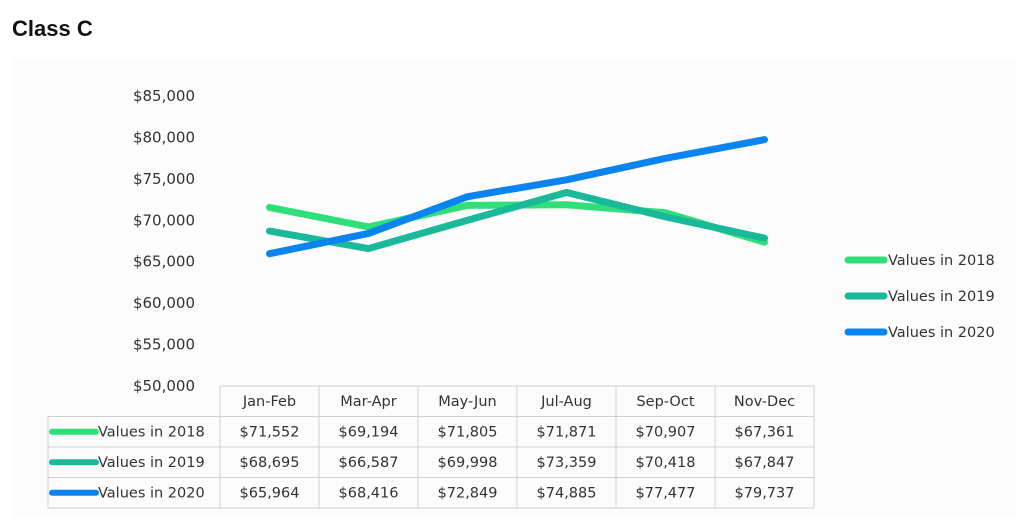 The image size is (1024, 531). Describe the element at coordinates (164, 345) in the screenshot. I see `y-tick-label: $55,000` at that location.